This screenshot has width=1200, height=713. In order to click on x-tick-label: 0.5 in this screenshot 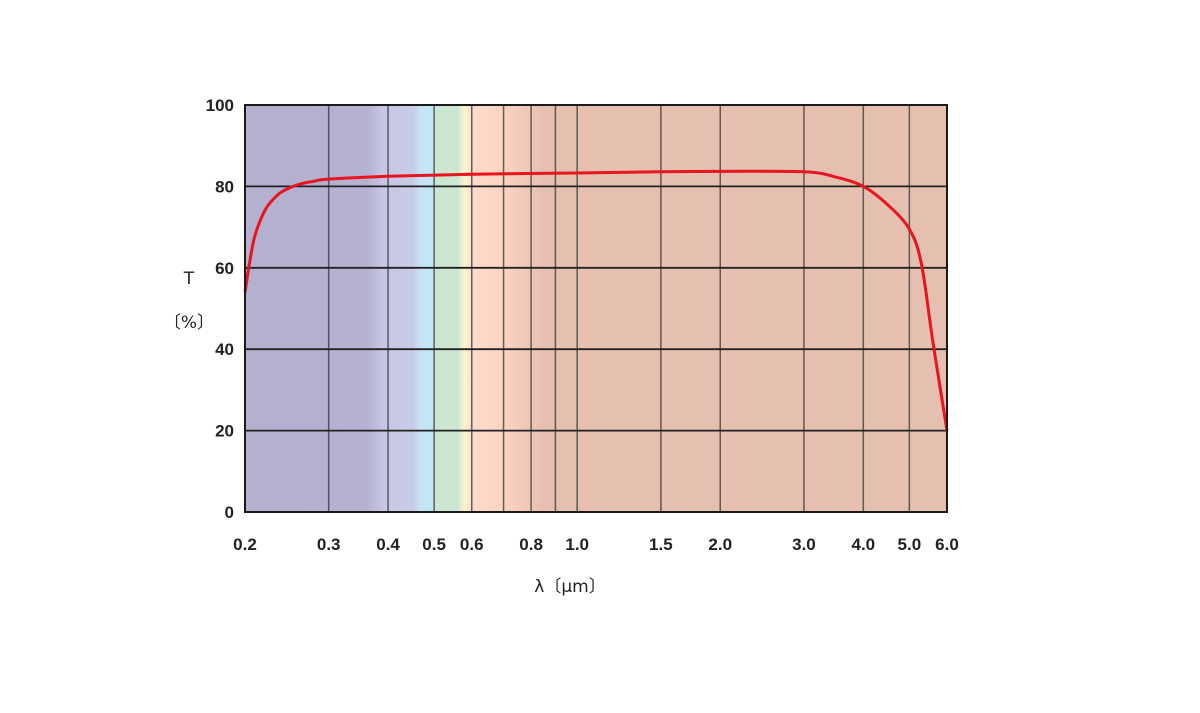, I will do `click(434, 544)`.